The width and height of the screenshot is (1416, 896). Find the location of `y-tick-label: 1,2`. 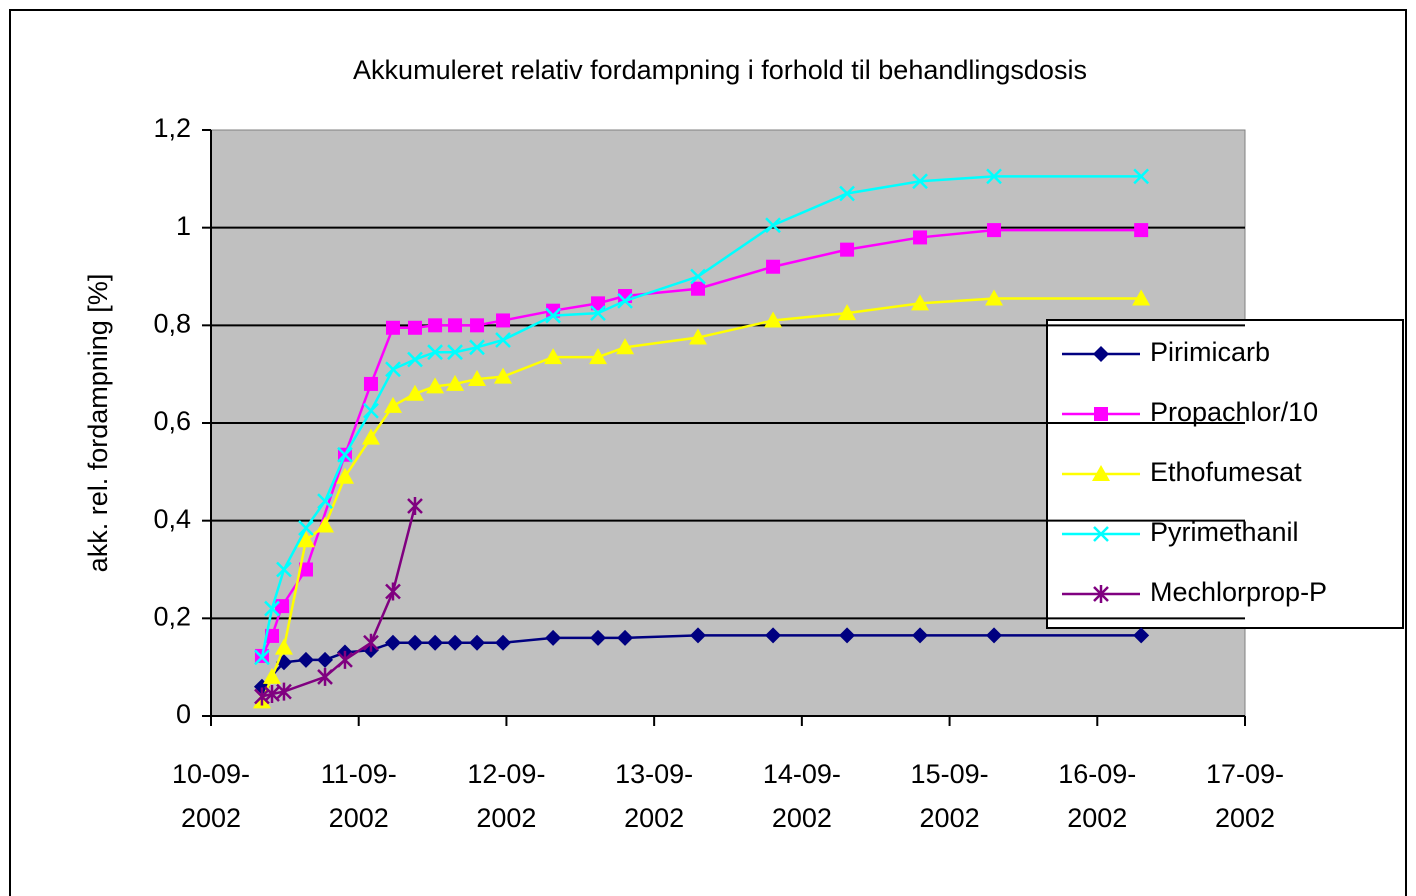

y-tick-label: 1,2 is located at coordinates (172, 128).